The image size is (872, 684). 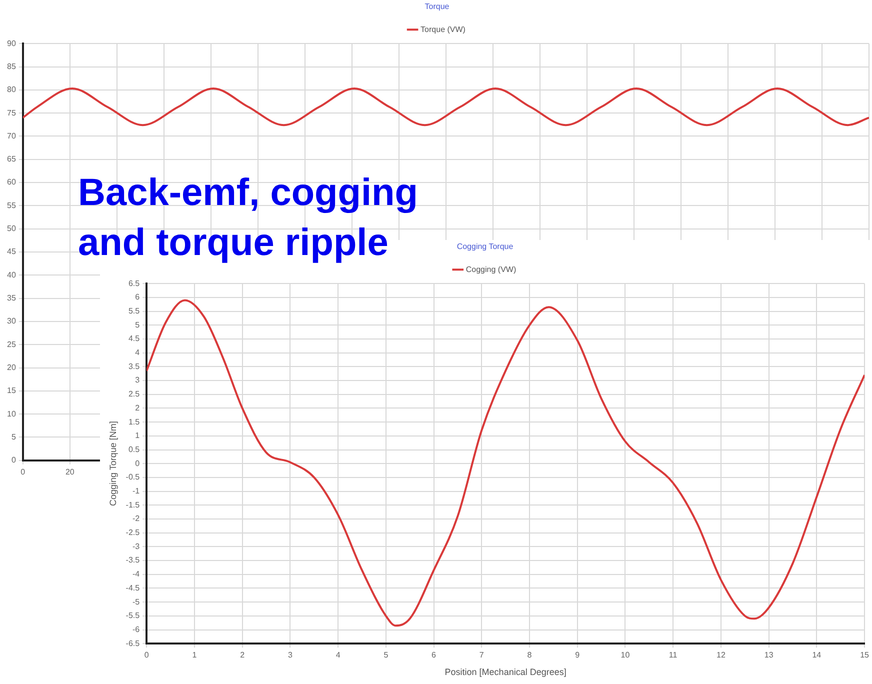 What do you see at coordinates (134, 449) in the screenshot?
I see `y-tick-label: 0.5` at bounding box center [134, 449].